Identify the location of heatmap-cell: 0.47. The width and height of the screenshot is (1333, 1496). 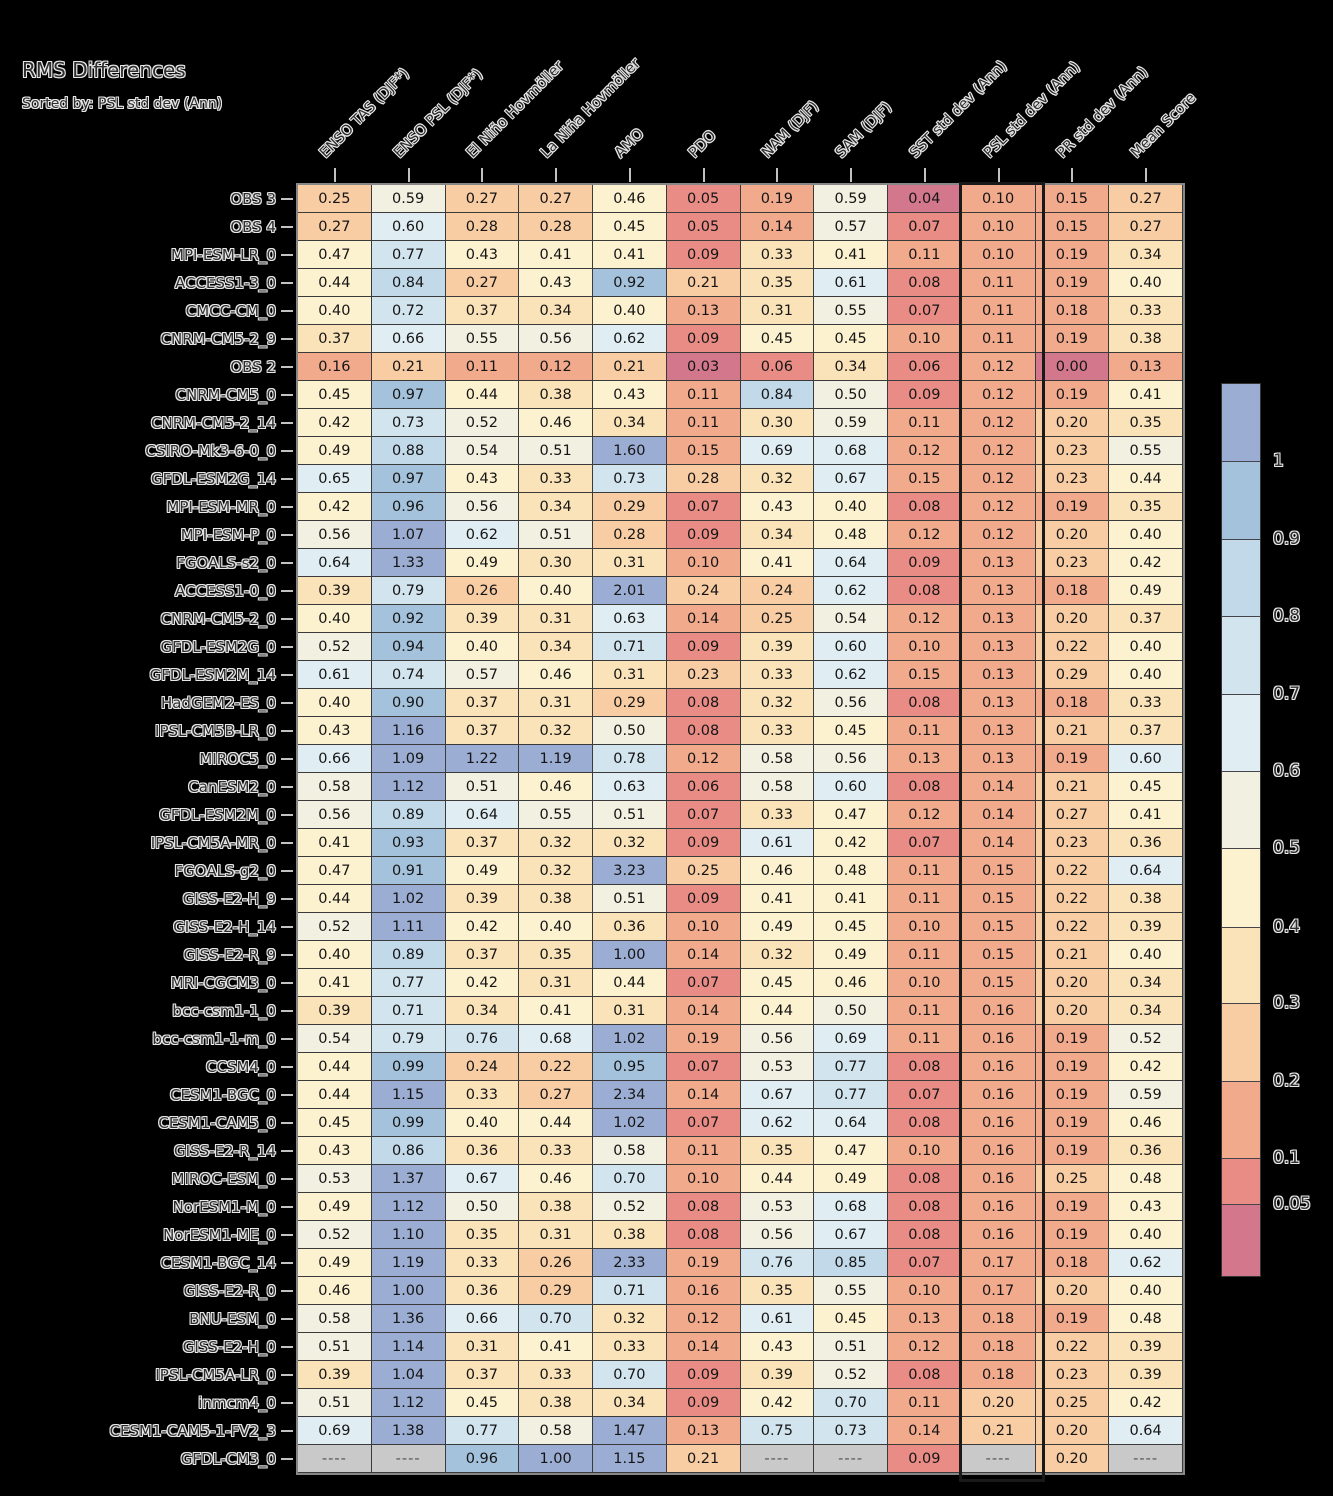
(335, 255).